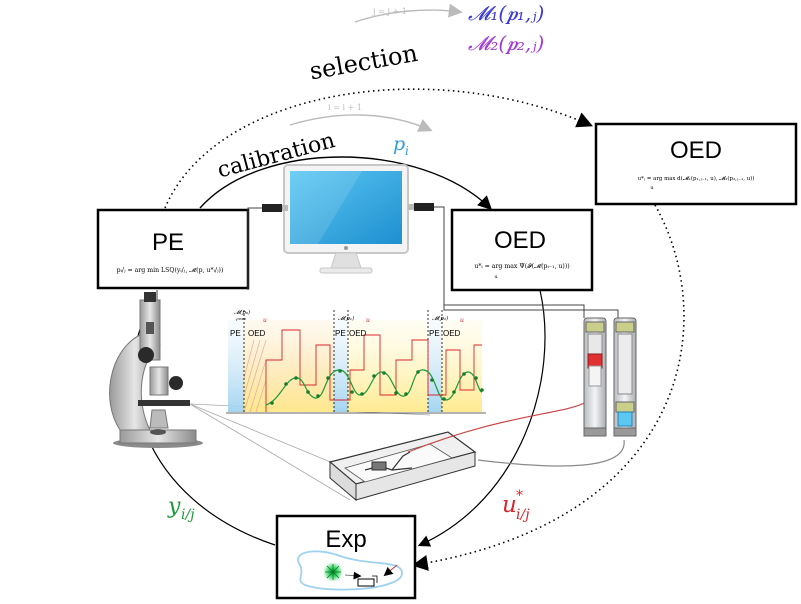 Image resolution: width=801 pixels, height=604 pixels. I want to click on exp-title: Exp, so click(345, 539).